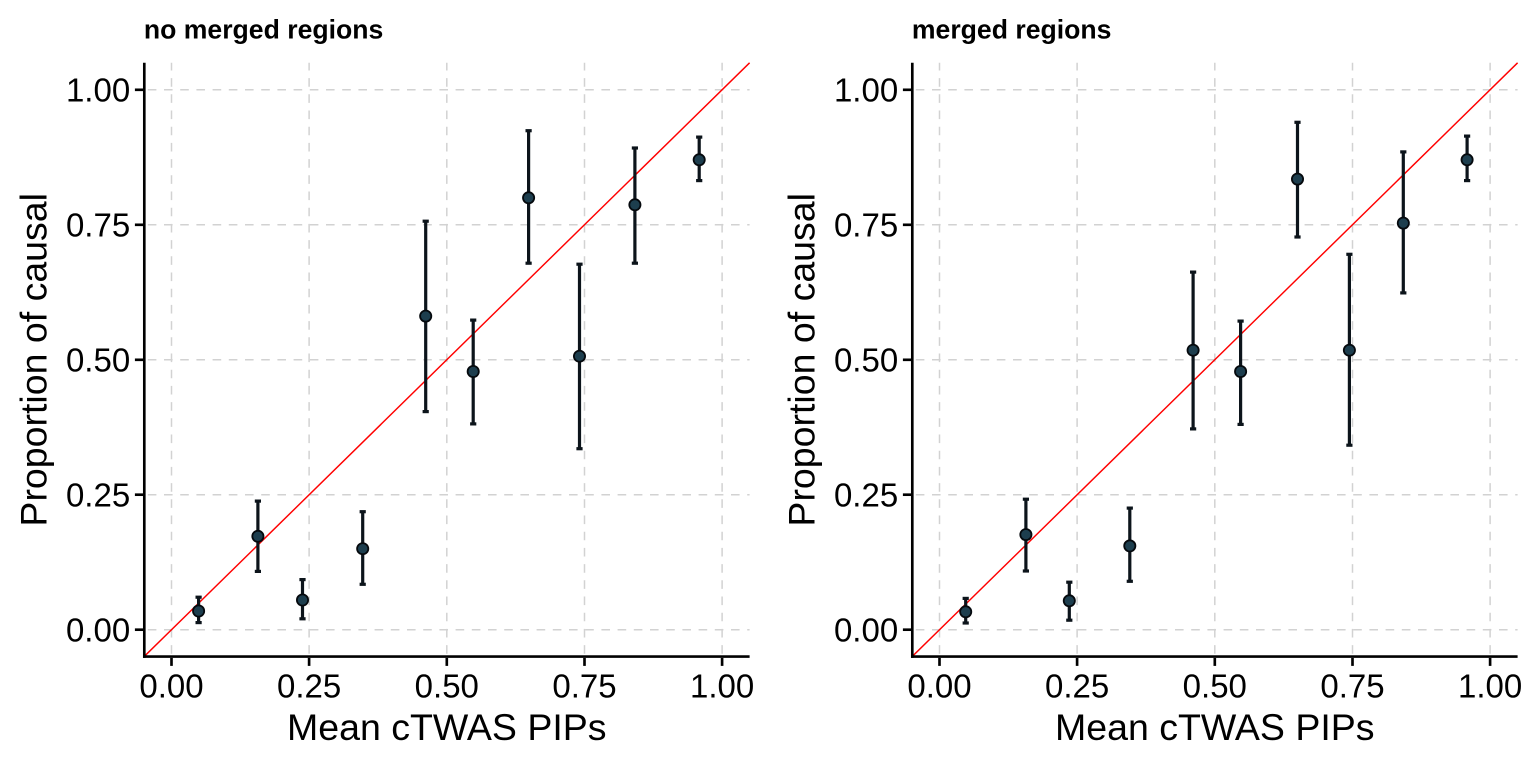  Describe the element at coordinates (263, 30) in the screenshot. I see `svg-text: no merged regions` at that location.